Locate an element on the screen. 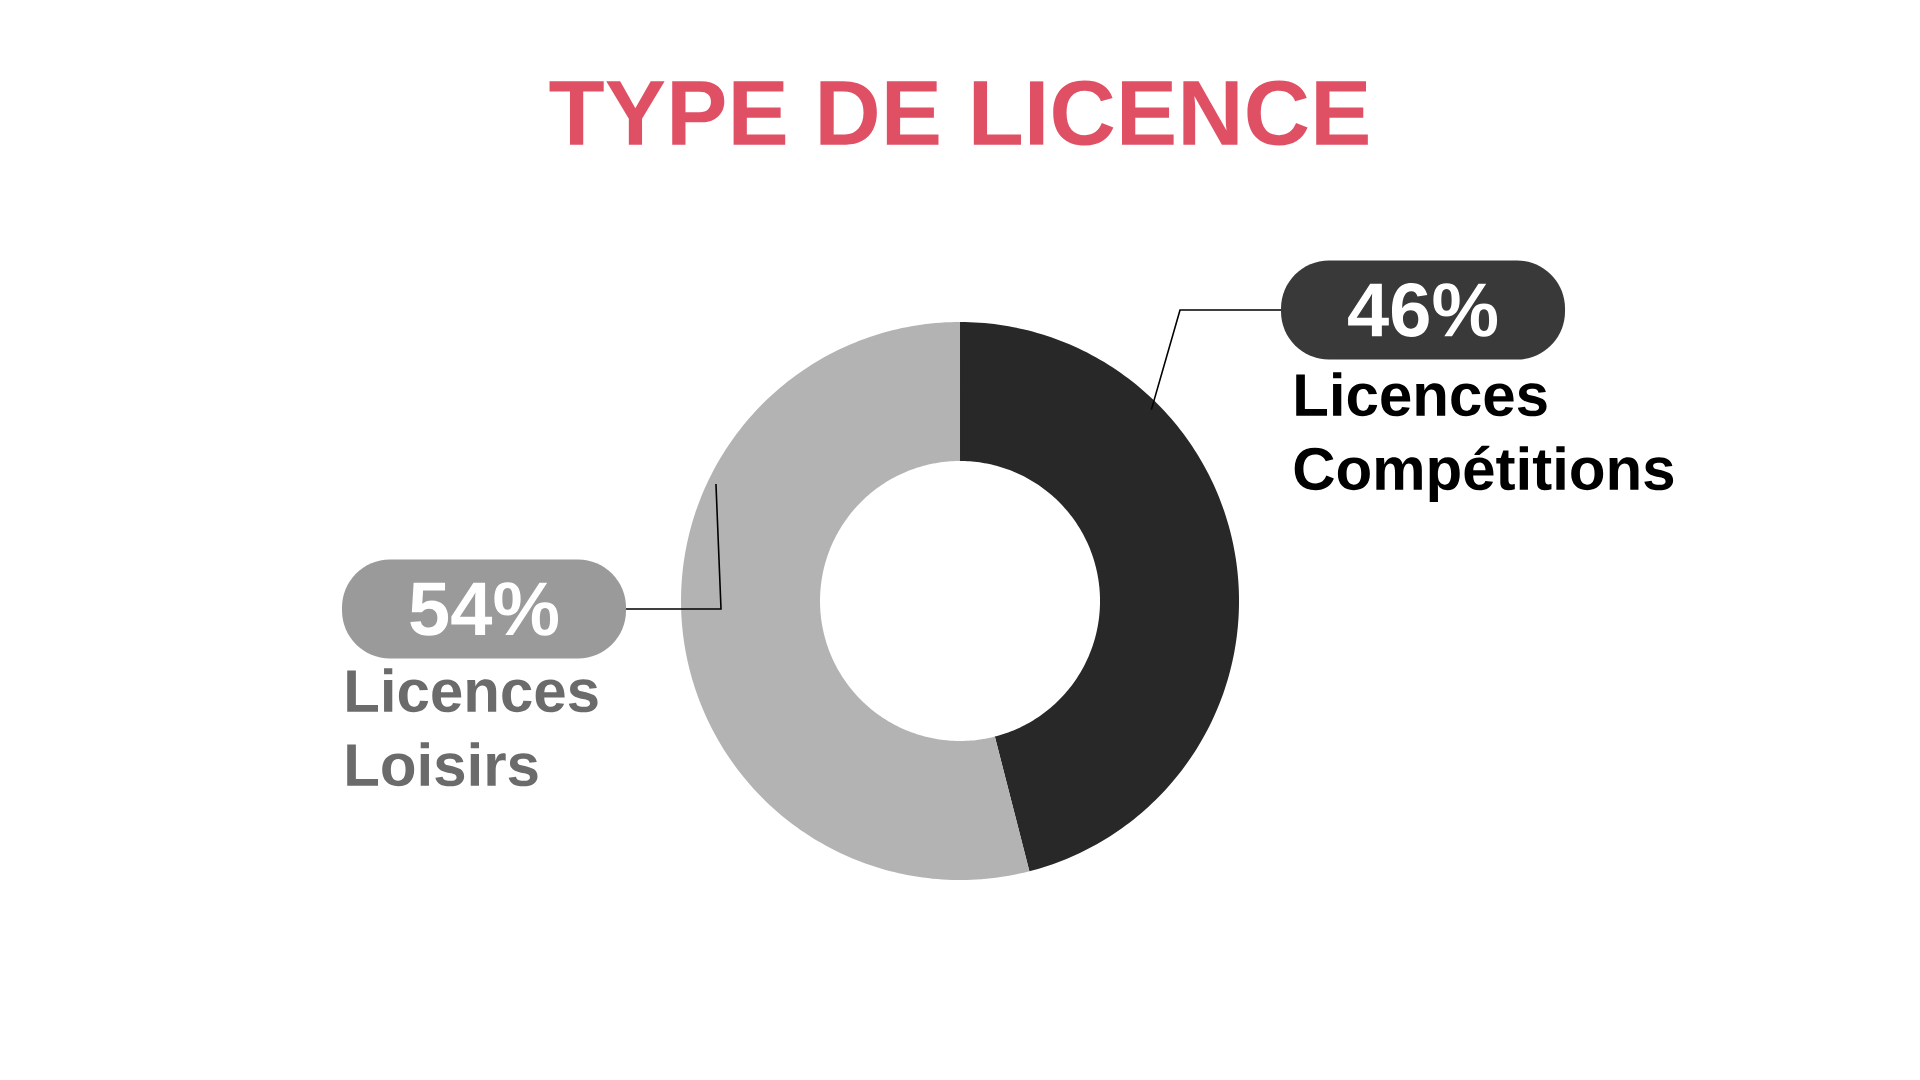 Image resolution: width=1920 pixels, height=1080 pixels. slice-label: Licences Compétitions is located at coordinates (1484, 437).